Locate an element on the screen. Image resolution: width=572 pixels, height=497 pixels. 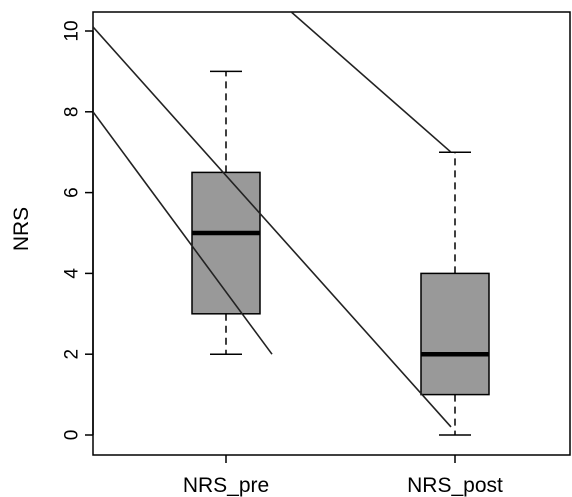
x-tick-label: NRS_post is located at coordinates (455, 485).